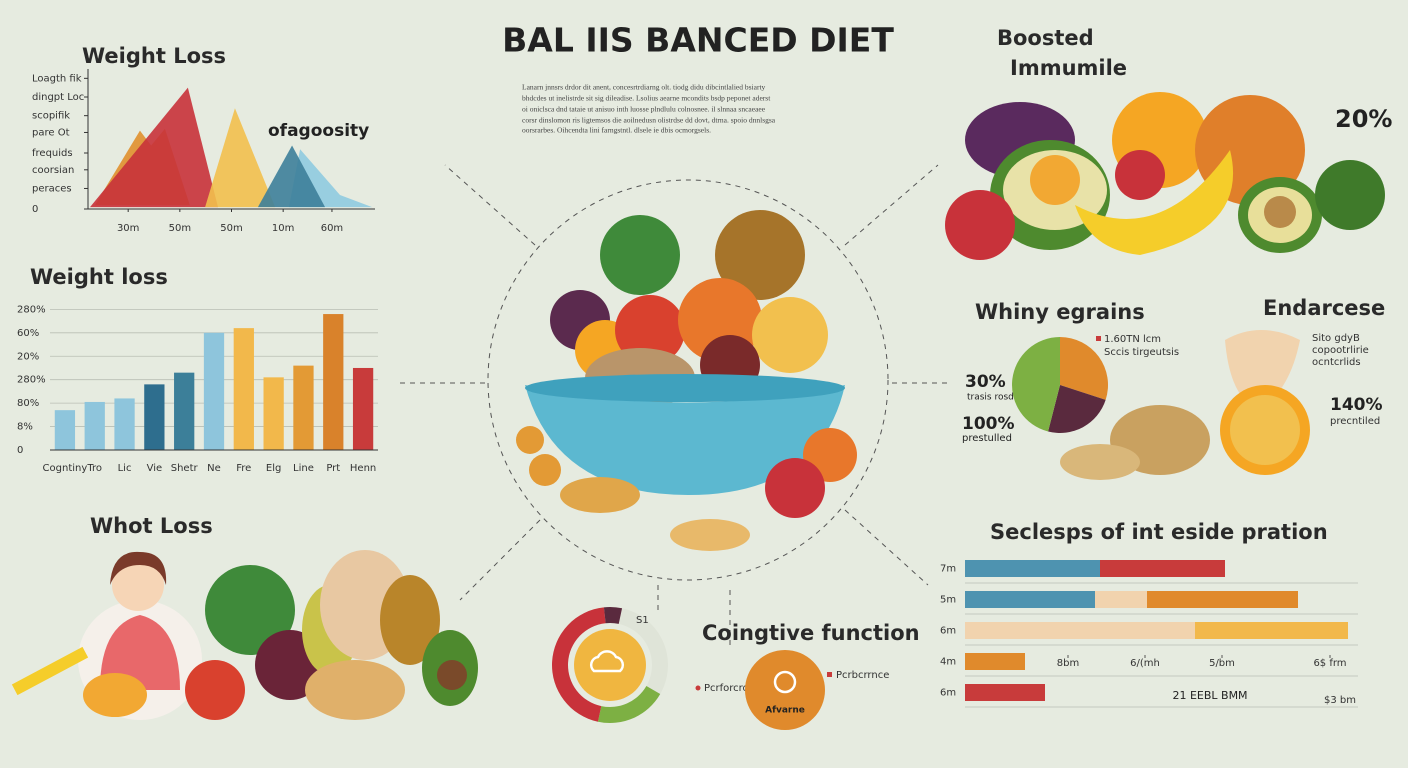 Image resolution: width=1408 pixels, height=768 pixels. Describe the element at coordinates (1145, 663) in the screenshot. I see `x-tick-label: 6/(mh` at that location.